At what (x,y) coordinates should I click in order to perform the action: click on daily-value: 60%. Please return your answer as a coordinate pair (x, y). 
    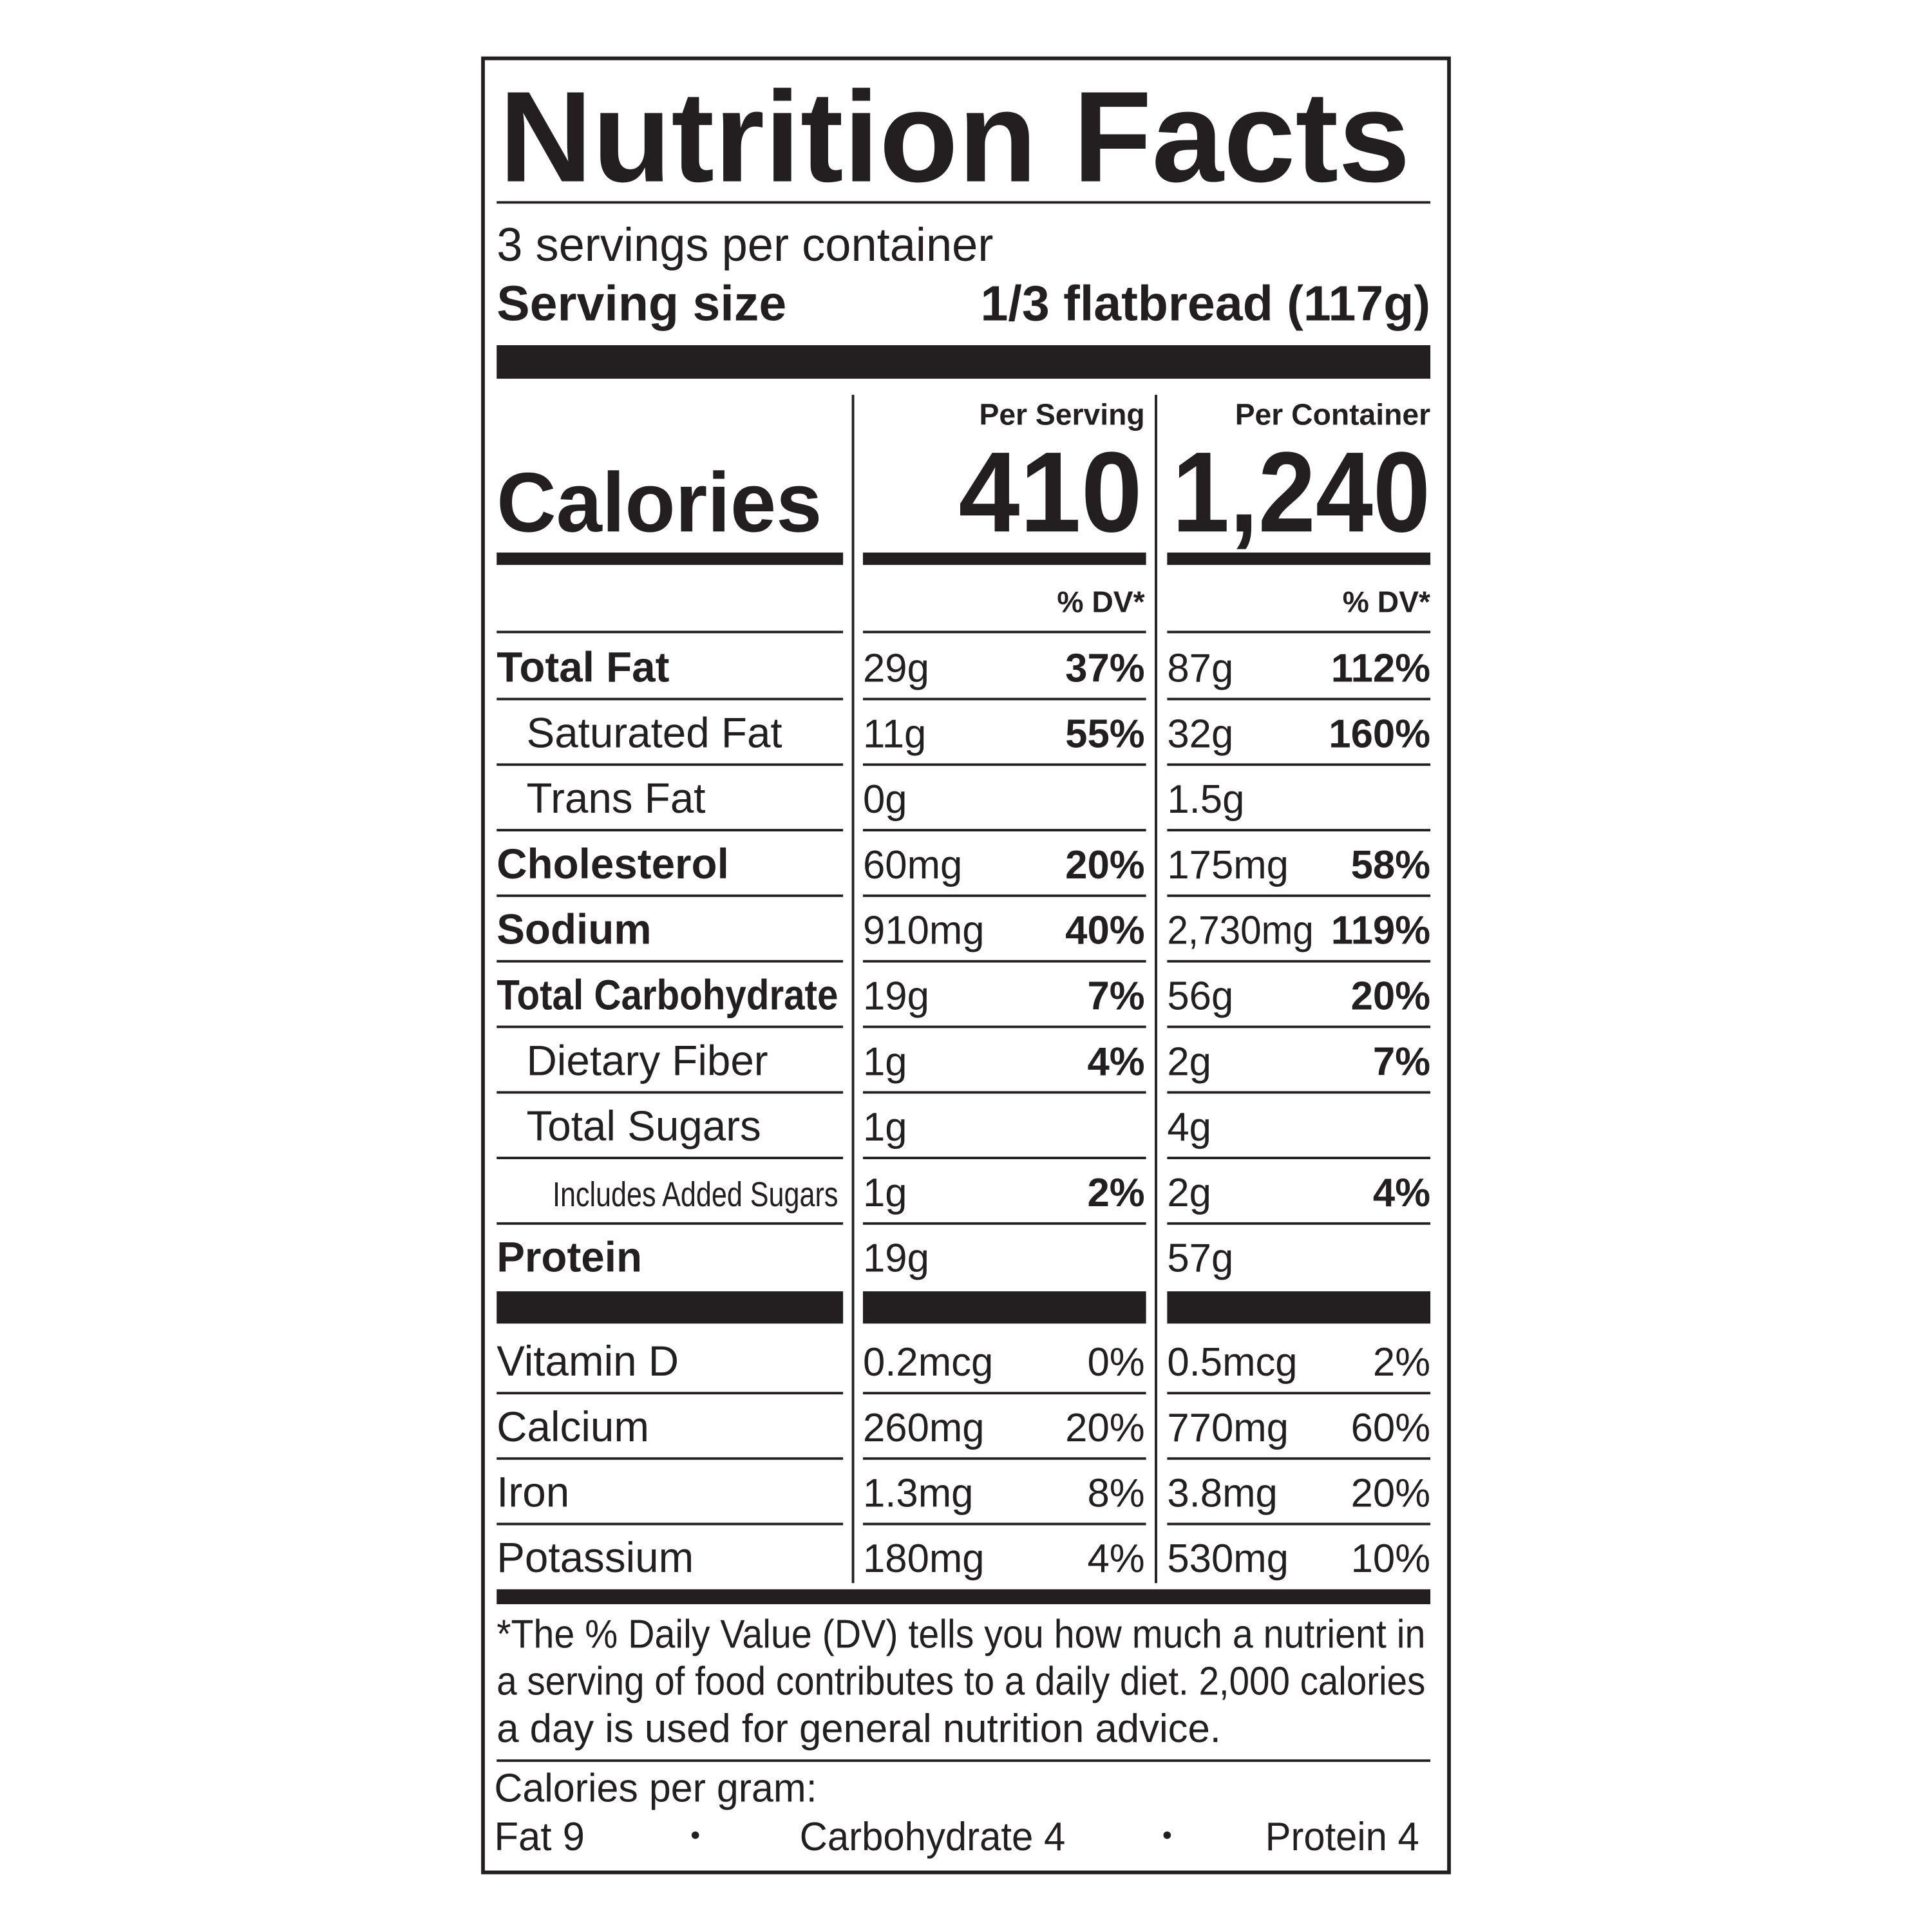
    Looking at the image, I should click on (1390, 1428).